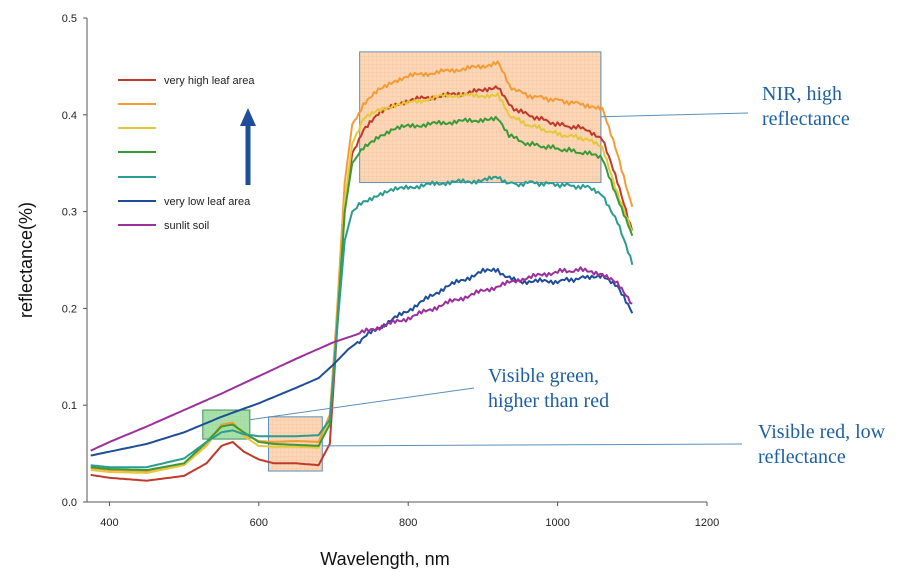 The height and width of the screenshot is (572, 905). What do you see at coordinates (69, 503) in the screenshot?
I see `y-tick-label: 0.0` at bounding box center [69, 503].